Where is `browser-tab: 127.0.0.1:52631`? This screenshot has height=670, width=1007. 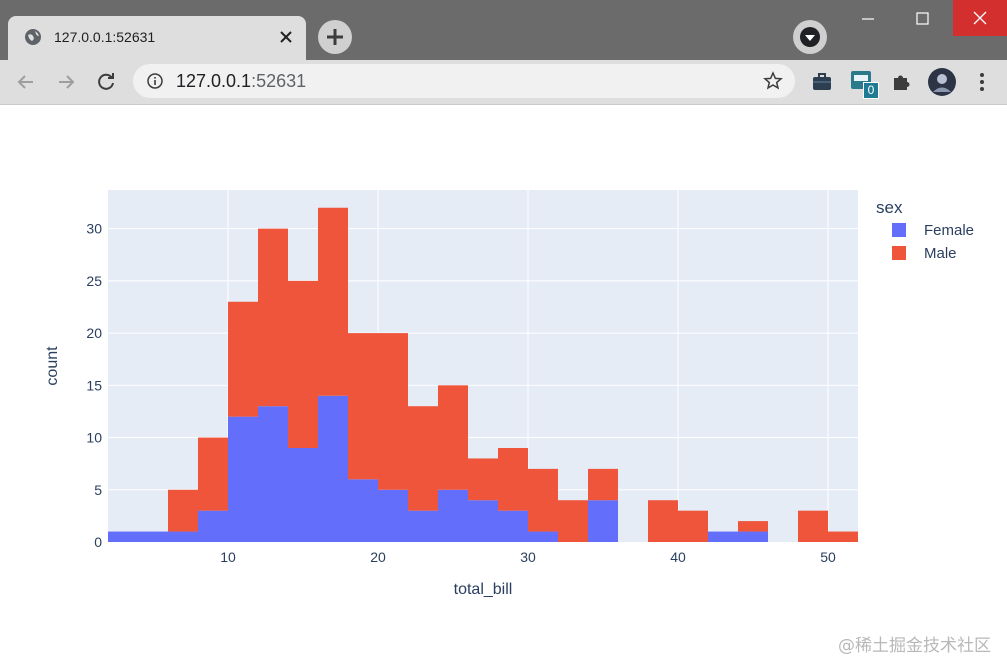 browser-tab: 127.0.0.1:52631 is located at coordinates (157, 38).